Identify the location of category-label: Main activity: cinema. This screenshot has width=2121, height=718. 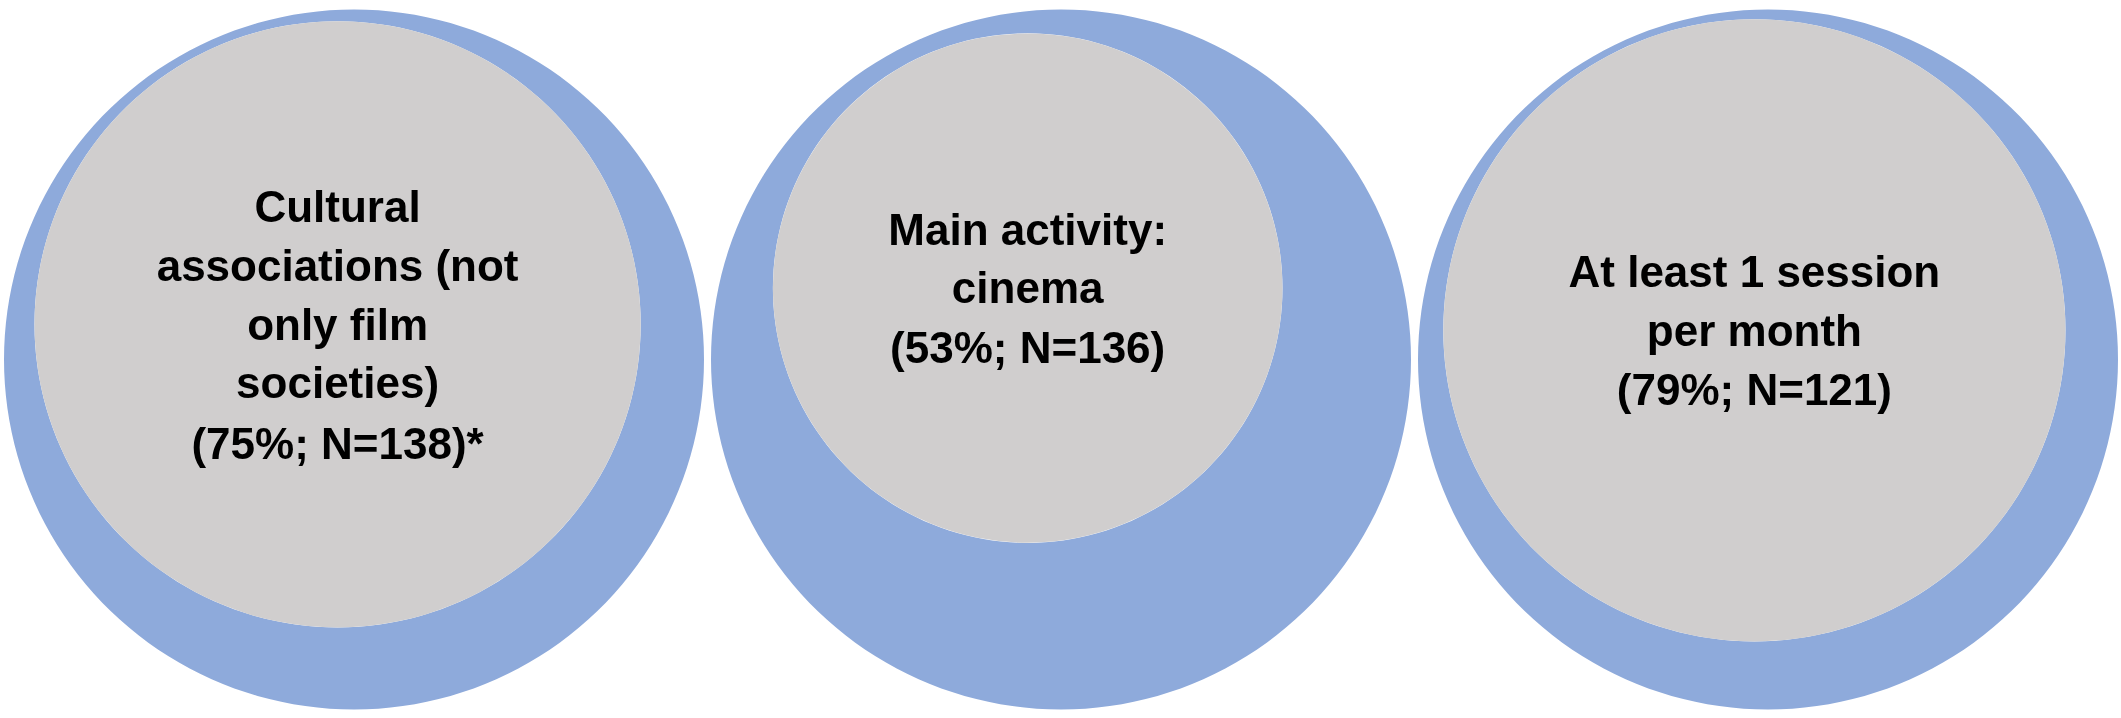
(1028, 258).